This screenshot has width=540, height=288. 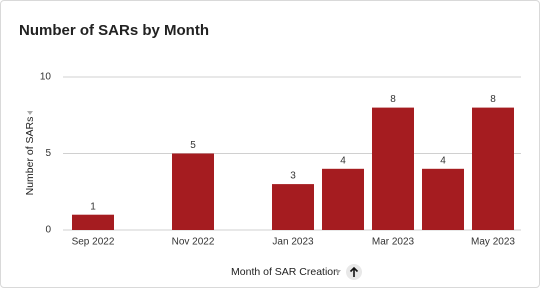 What do you see at coordinates (393, 242) in the screenshot?
I see `x-tick-label: Mar 2023` at bounding box center [393, 242].